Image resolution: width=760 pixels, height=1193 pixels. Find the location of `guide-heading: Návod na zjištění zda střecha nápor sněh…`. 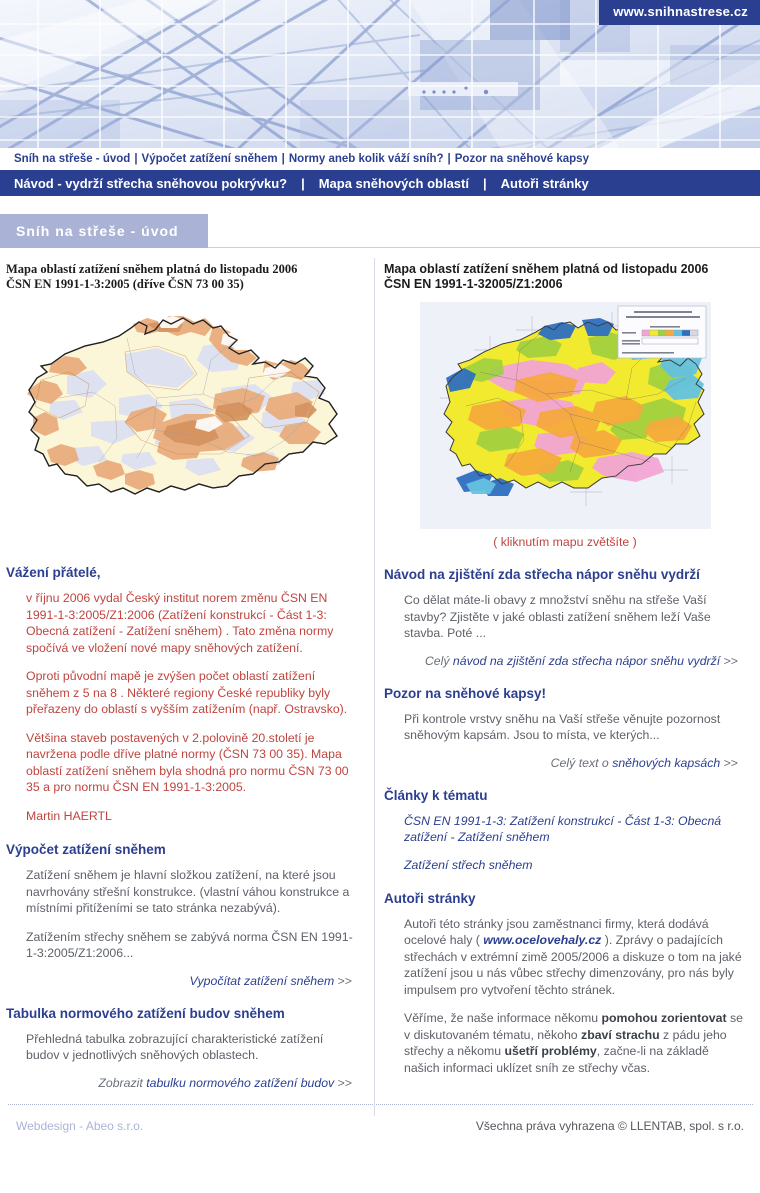

guide-heading: Návod na zjištění zda střecha nápor sněh… is located at coordinates (542, 574).